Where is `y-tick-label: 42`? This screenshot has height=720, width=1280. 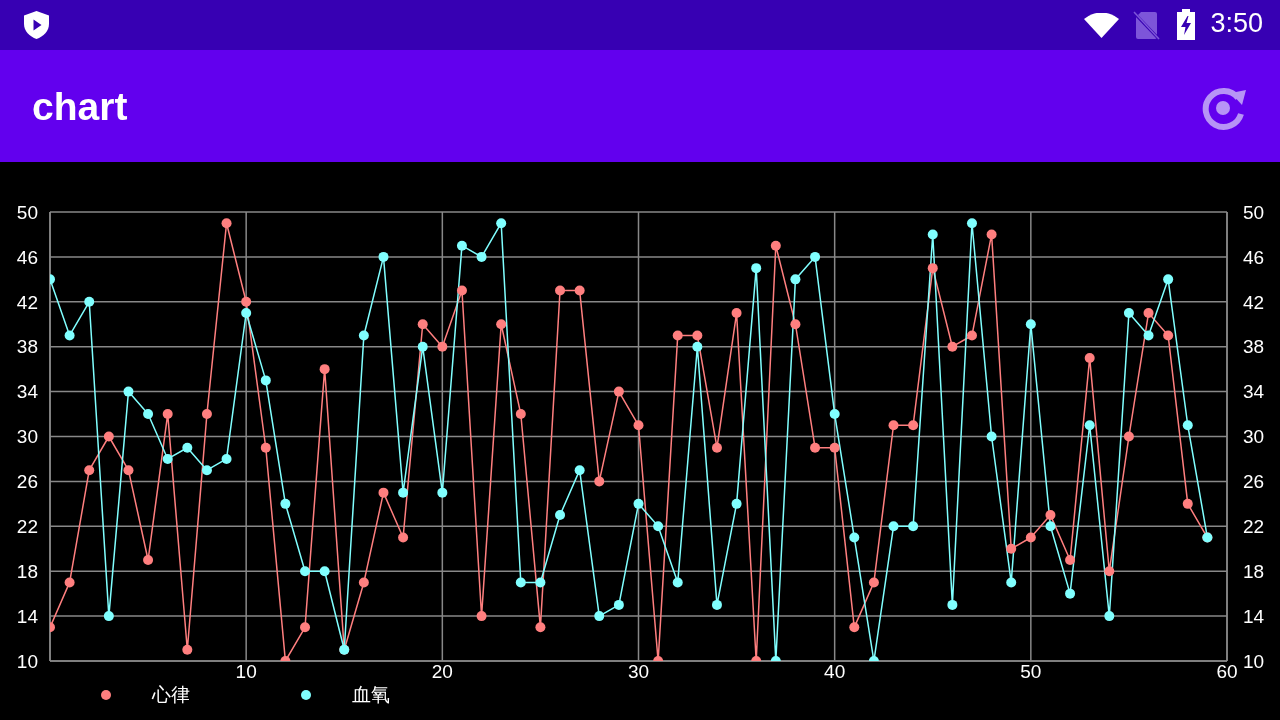
y-tick-label: 42 is located at coordinates (27, 302).